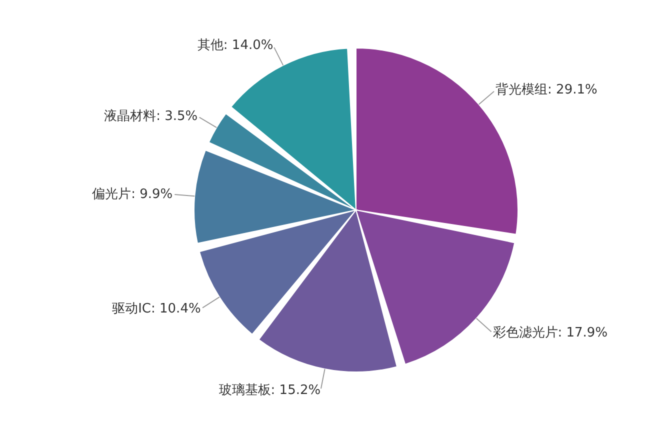 Image resolution: width=667 pixels, height=429 pixels. Describe the element at coordinates (151, 116) in the screenshot. I see `slice-label: 液晶材料: 3.5%` at that location.